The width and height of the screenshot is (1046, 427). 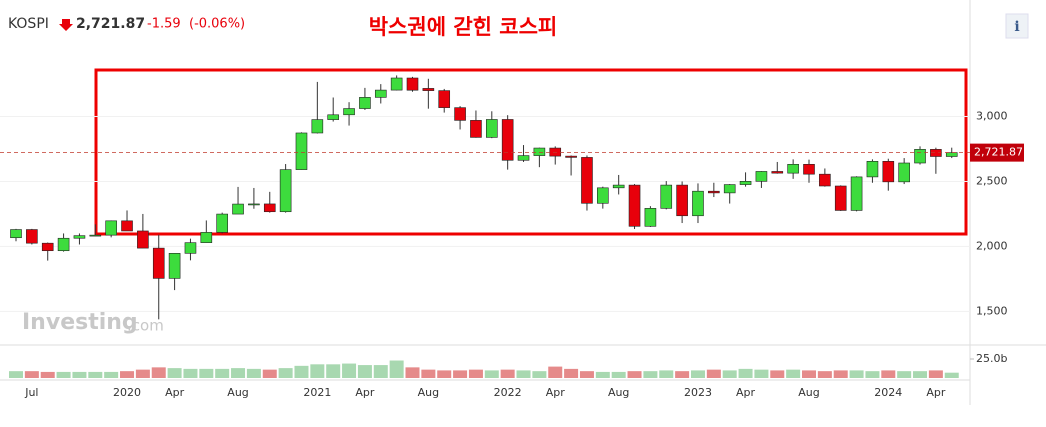 I want to click on x-tick-label: 2022, so click(x=508, y=392).